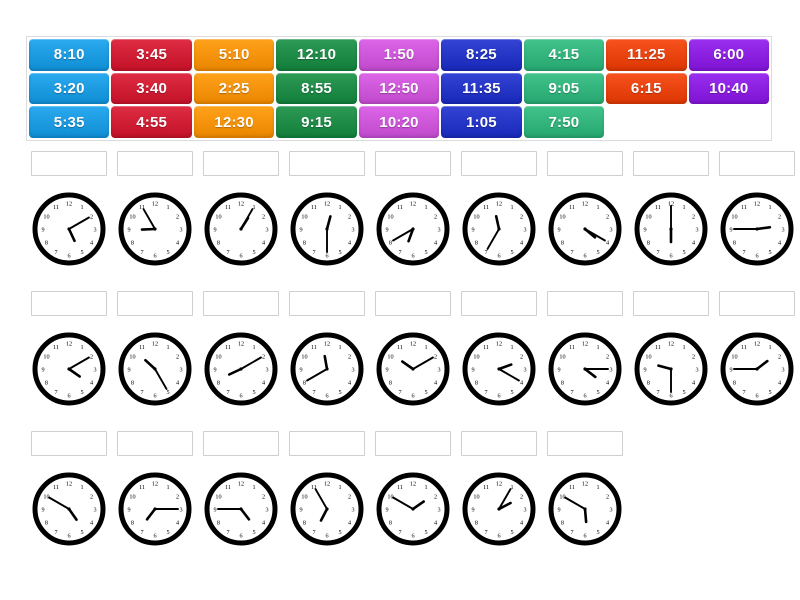 The width and height of the screenshot is (800, 600). Describe the element at coordinates (481, 55) in the screenshot. I see `time-tile: 8:25` at that location.